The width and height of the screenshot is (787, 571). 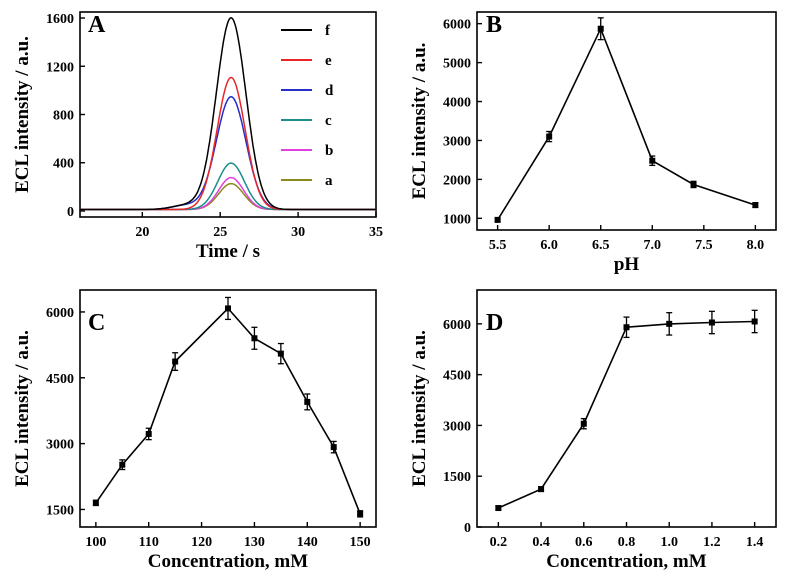 I want to click on x-tick-label: 110, so click(x=149, y=542).